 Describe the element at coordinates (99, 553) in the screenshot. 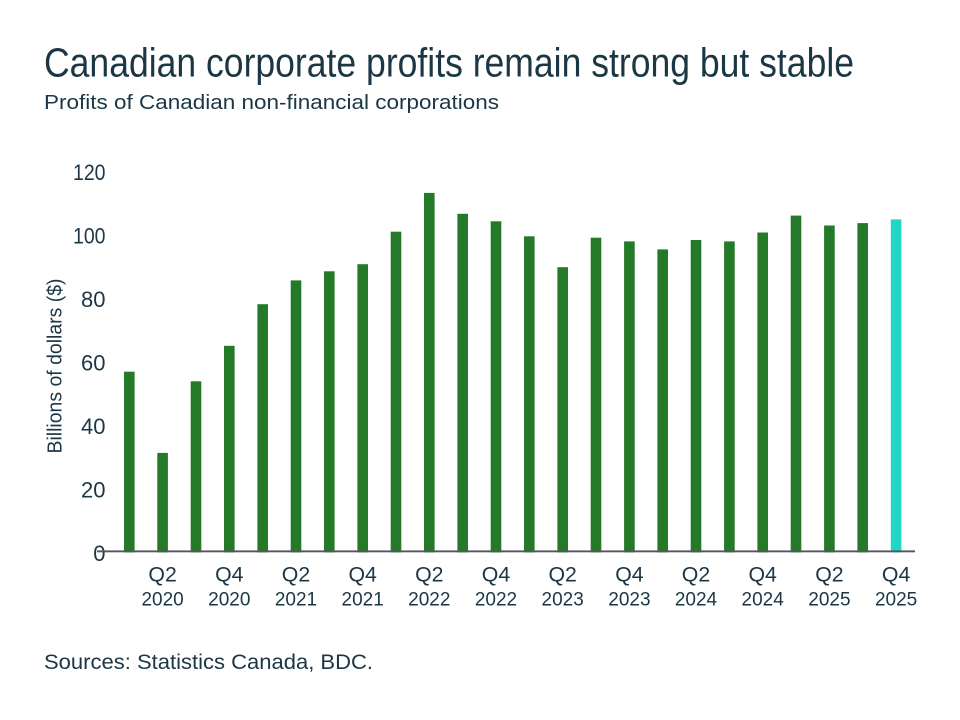

I see `svg-text: 0` at that location.